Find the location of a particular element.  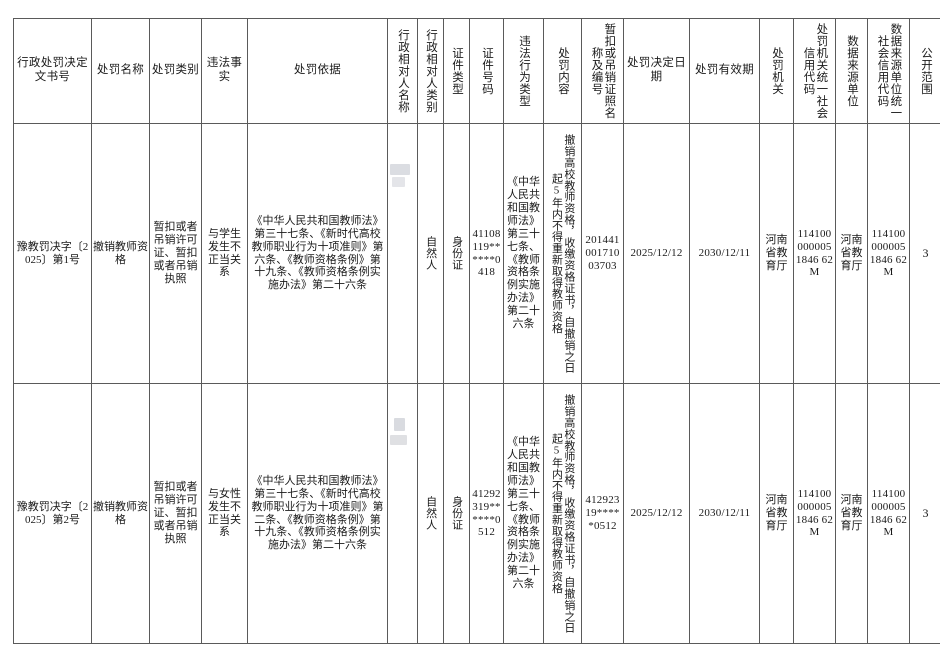

col-header-party-name: 行政相对人名称 is located at coordinates (402, 71).